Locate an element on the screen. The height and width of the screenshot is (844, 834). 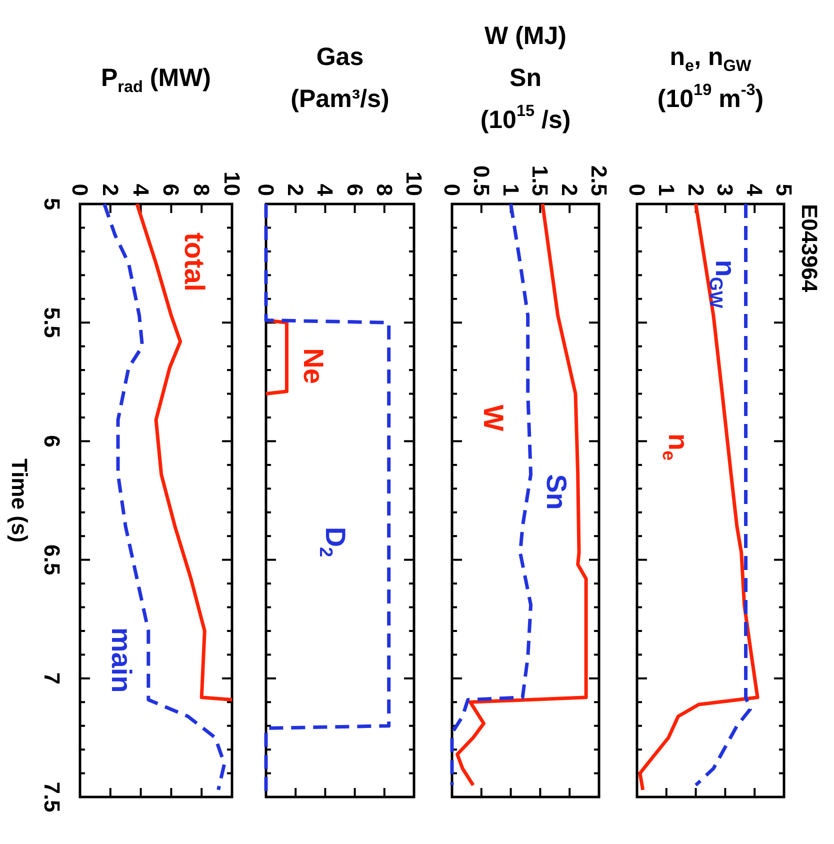
x-tick-label: 5 is located at coordinates (784, 190).